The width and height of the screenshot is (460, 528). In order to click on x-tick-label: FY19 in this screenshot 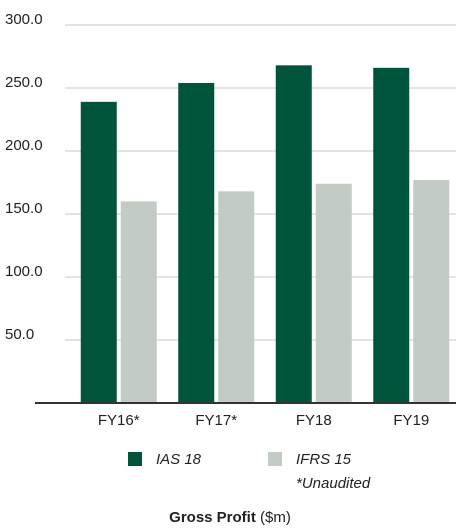, I will do `click(411, 420)`.